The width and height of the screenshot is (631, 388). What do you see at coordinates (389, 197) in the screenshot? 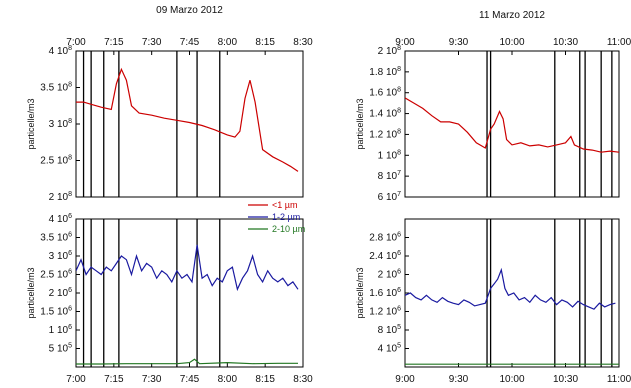
I see `y-tick-label: 6 107` at bounding box center [389, 197].